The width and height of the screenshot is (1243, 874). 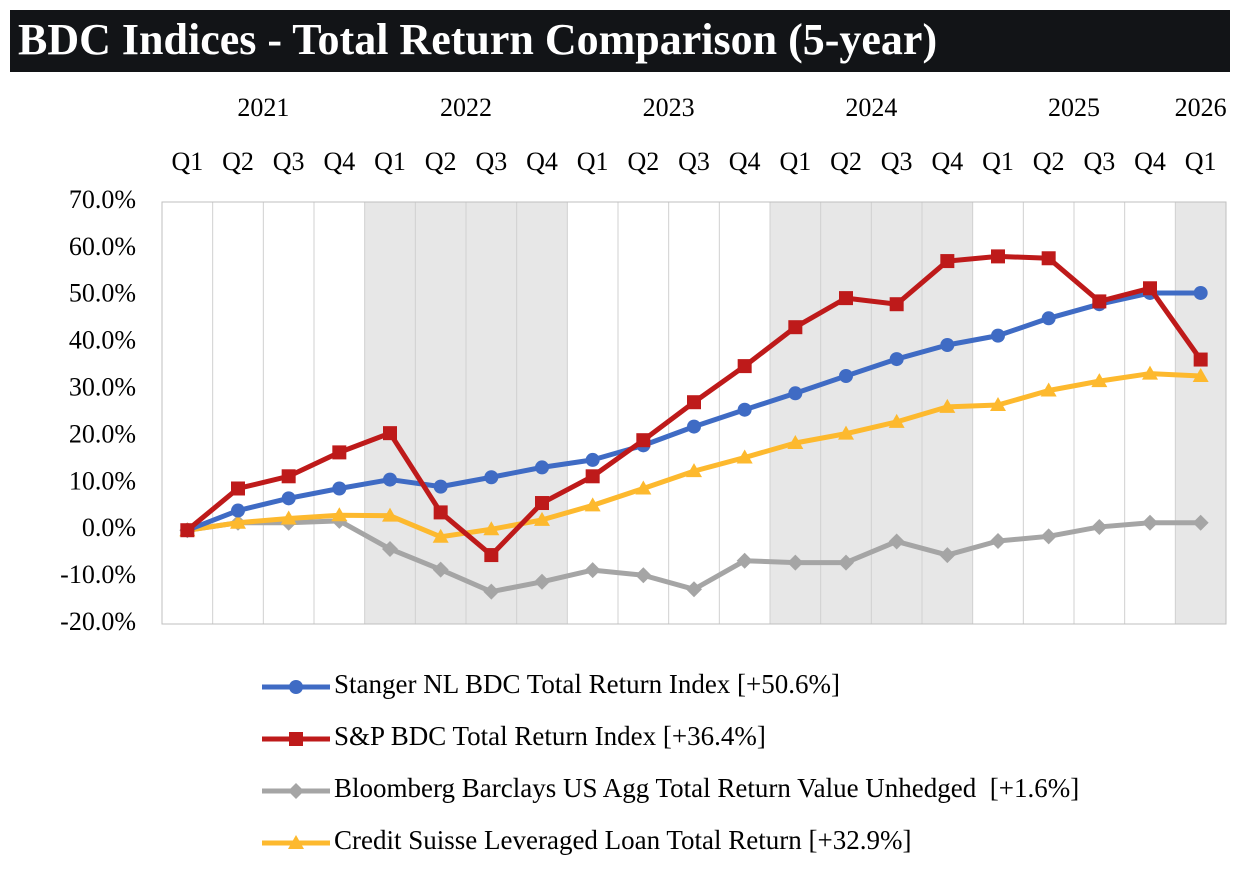 I want to click on year-label: 2026, so click(x=1201, y=107).